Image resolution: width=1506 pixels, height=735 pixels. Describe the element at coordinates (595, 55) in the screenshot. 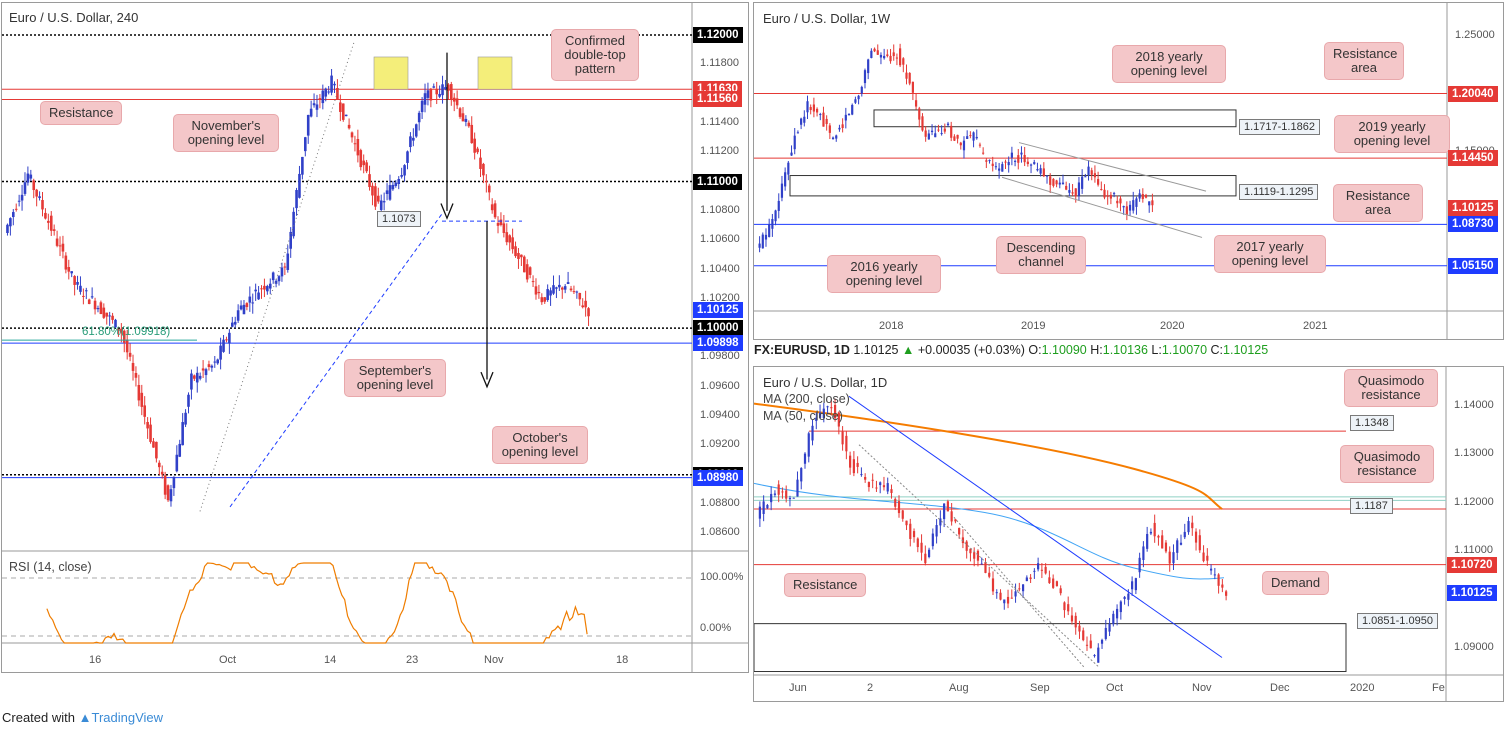

I see `note-double-top: Confirmed double-top pattern` at that location.